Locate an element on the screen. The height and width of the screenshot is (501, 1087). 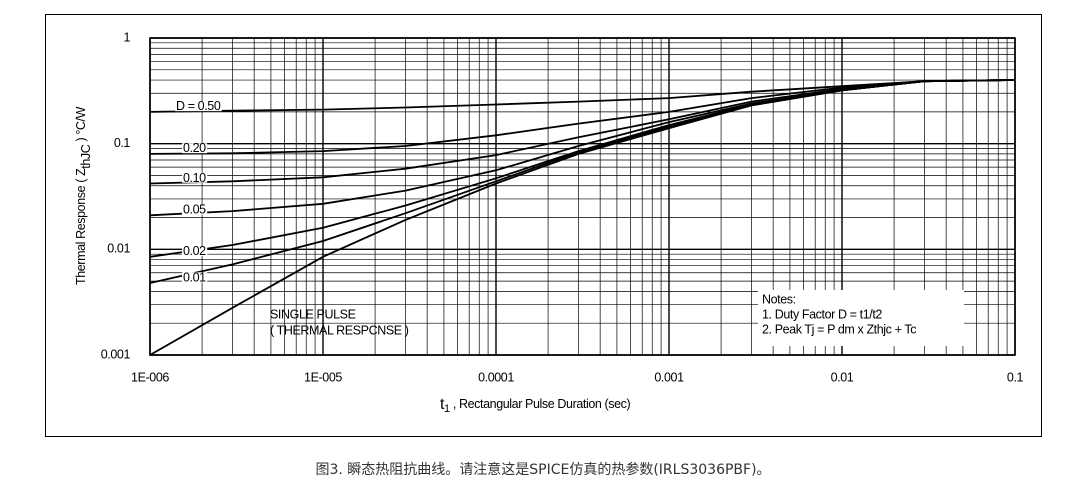
series-line is located at coordinates (582, 117).